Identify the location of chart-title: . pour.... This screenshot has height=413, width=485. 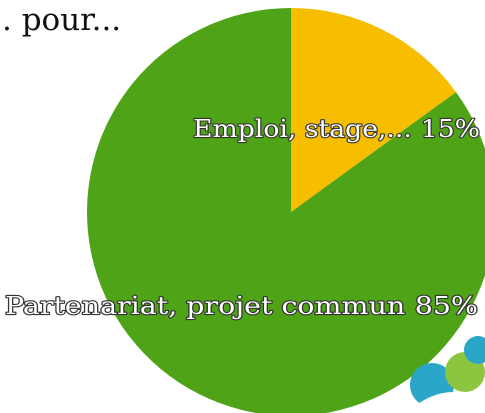
(61, 20).